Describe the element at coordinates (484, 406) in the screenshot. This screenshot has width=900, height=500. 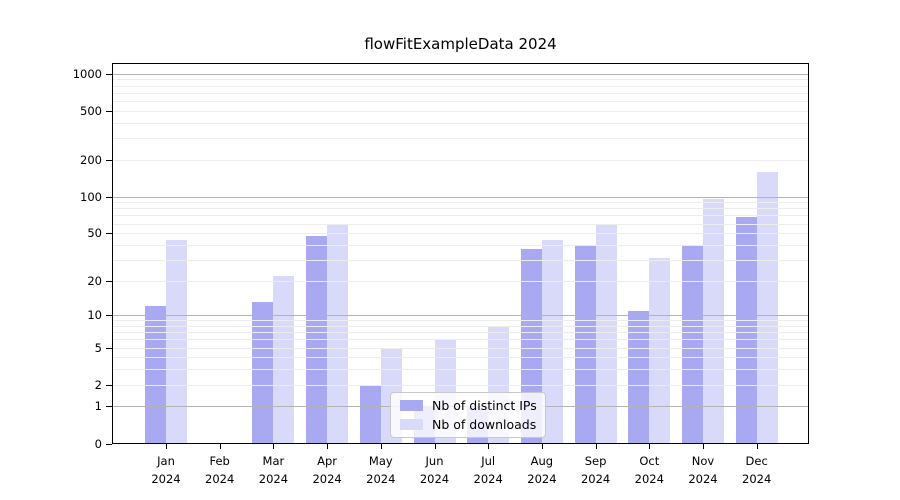
I see `legend-label: Nb of distinct IPs` at that location.